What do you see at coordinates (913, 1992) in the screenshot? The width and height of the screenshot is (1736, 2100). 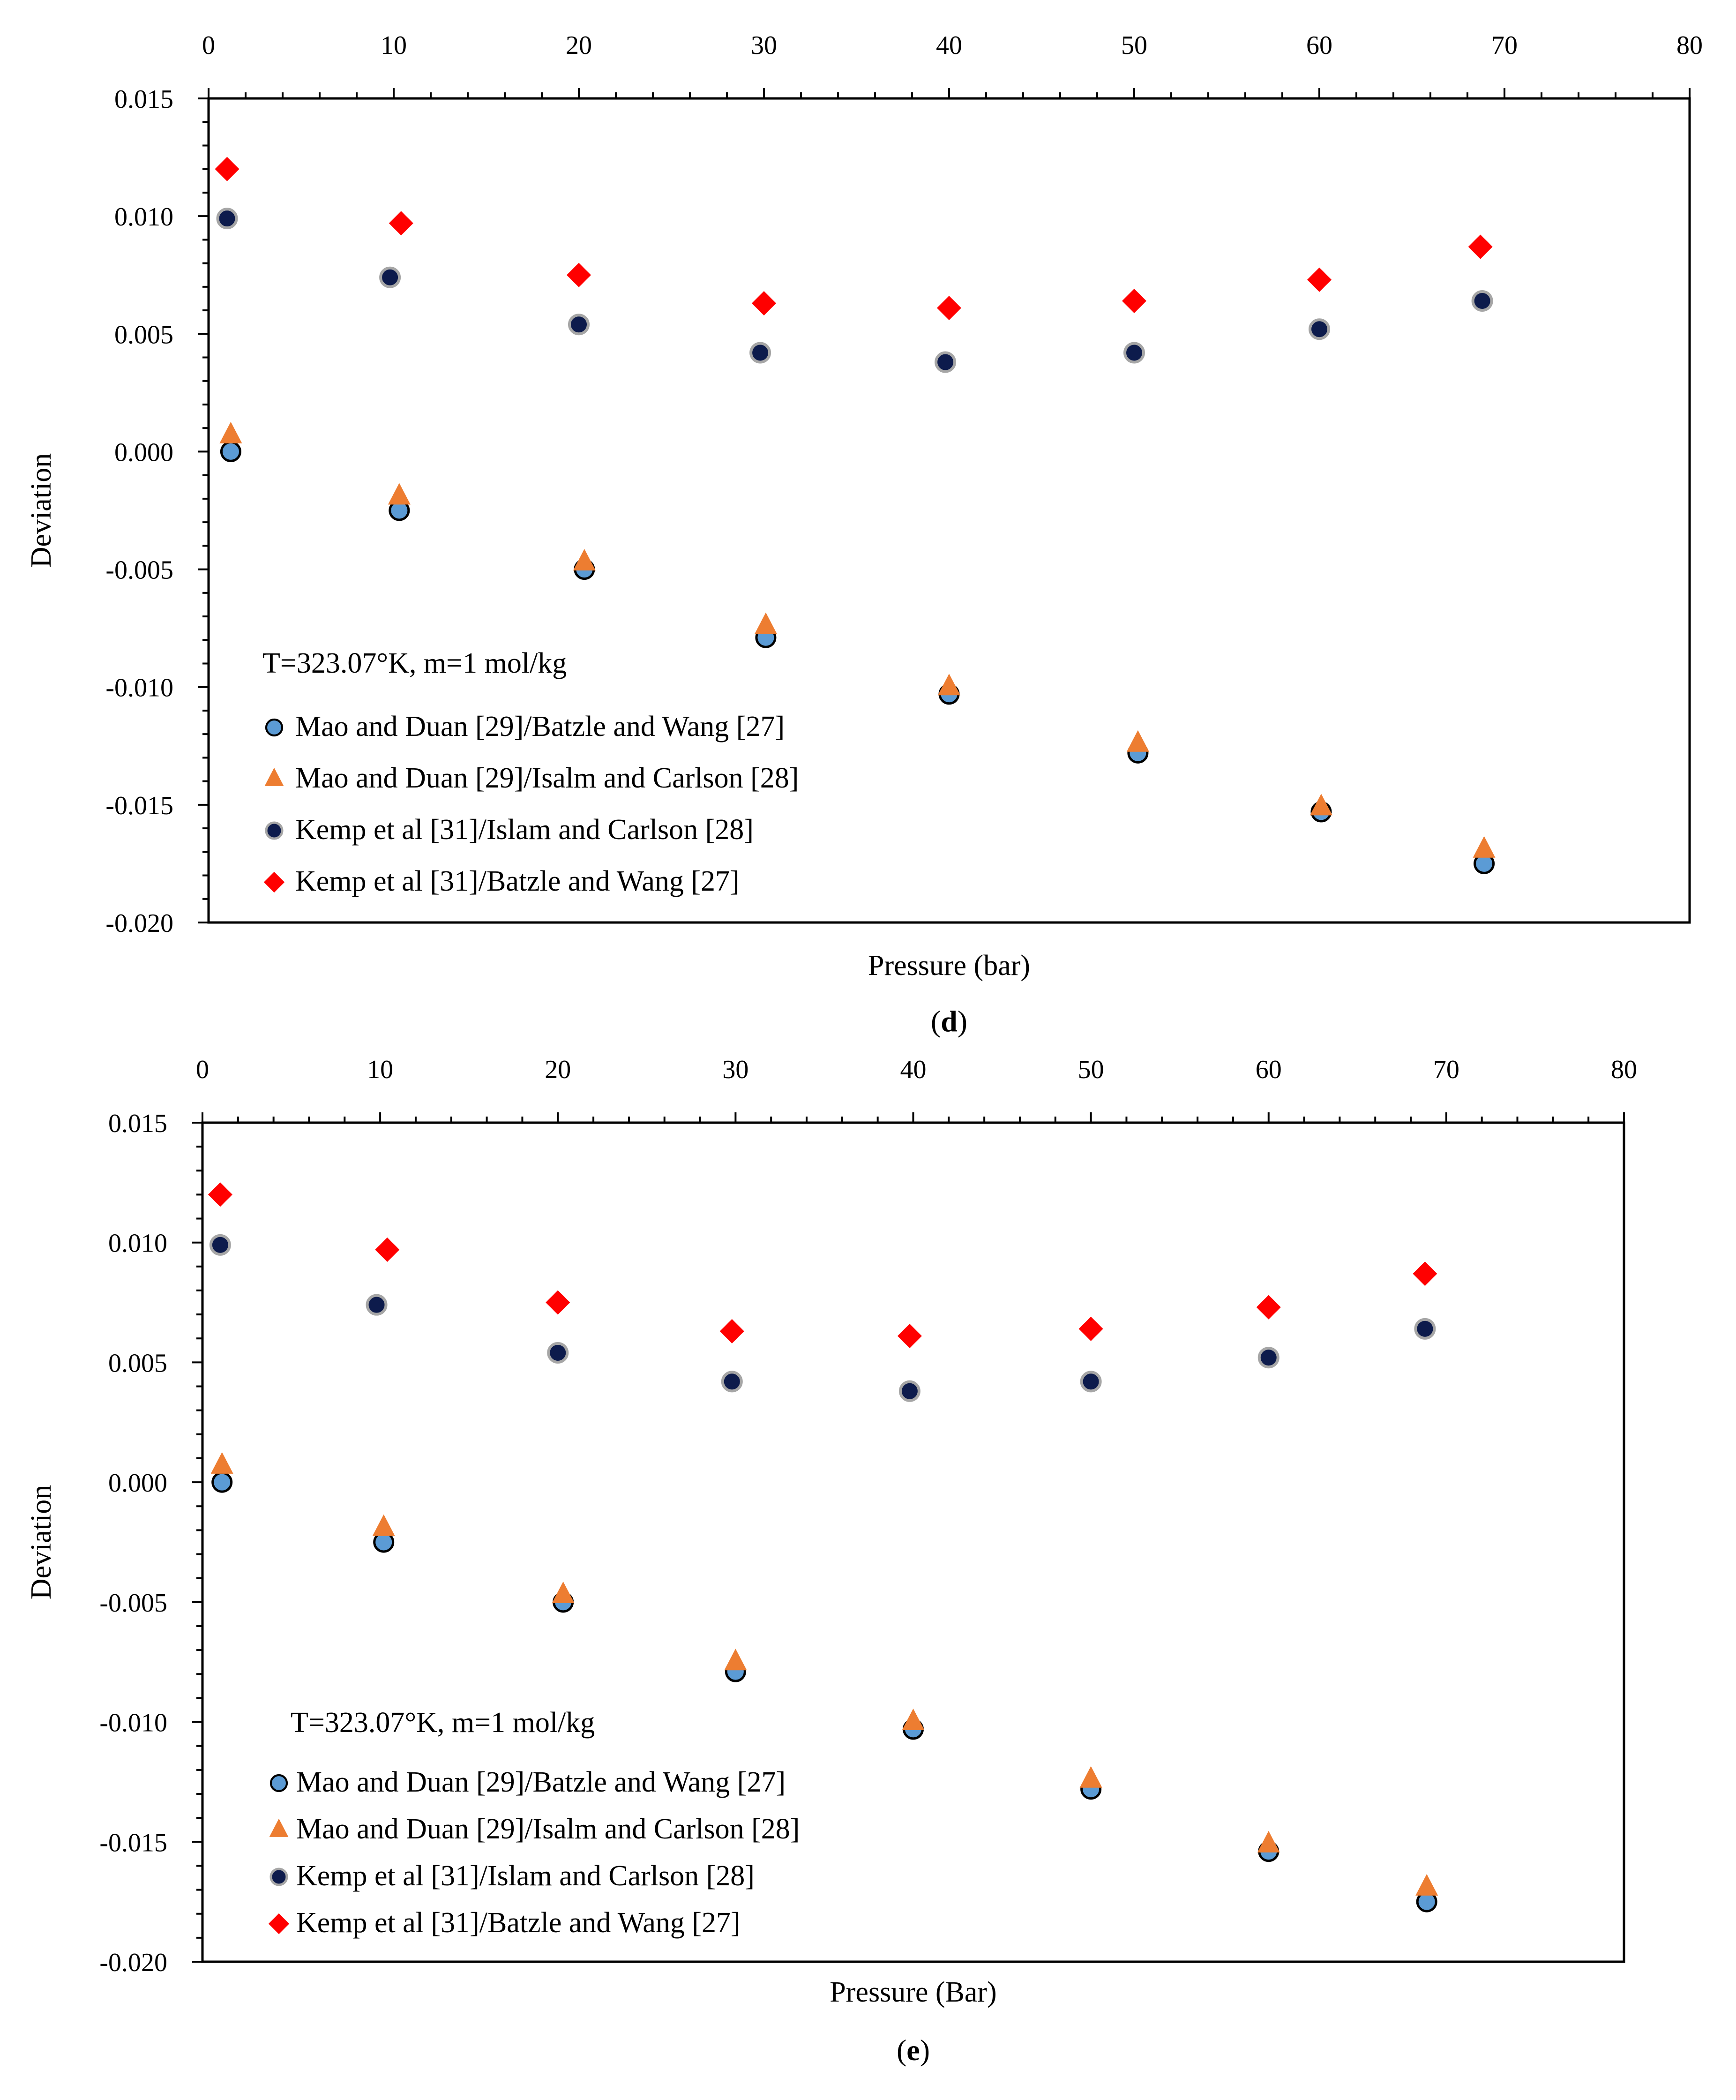 I see `x-axis-title: Pressure (Bar)` at bounding box center [913, 1992].